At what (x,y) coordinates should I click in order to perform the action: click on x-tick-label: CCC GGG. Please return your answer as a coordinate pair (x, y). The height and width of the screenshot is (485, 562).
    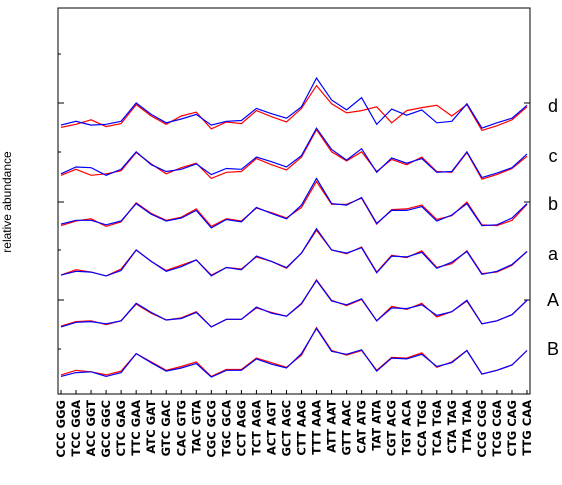
    Looking at the image, I should click on (61, 429).